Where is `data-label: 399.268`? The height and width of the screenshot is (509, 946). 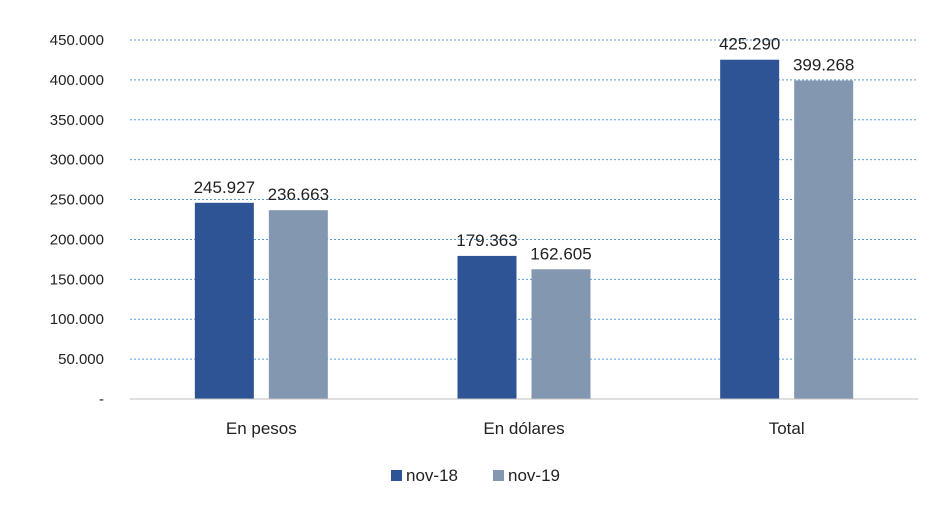 data-label: 399.268 is located at coordinates (823, 64).